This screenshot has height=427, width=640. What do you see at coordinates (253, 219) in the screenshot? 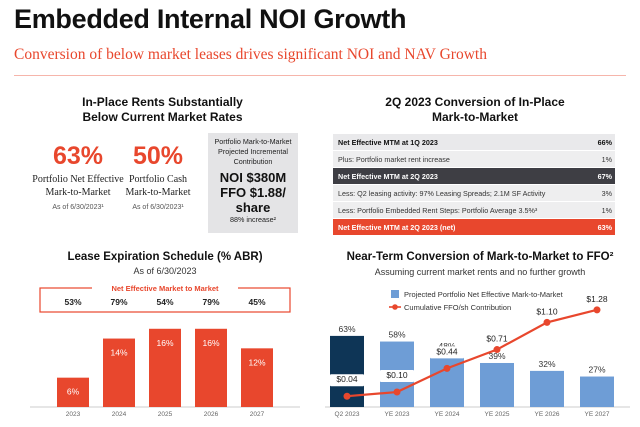
I see `box-increase: 88% increase²` at bounding box center [253, 219].